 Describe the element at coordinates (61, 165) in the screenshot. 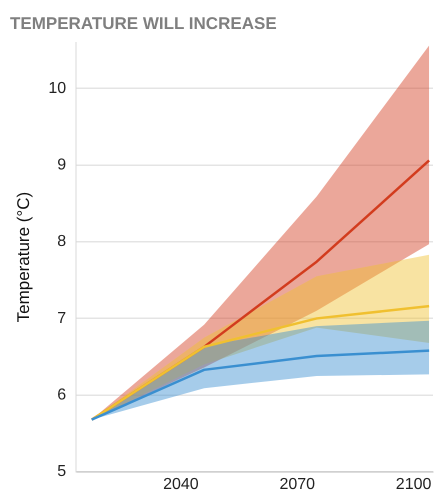

I see `y-tick-label: 9` at that location.